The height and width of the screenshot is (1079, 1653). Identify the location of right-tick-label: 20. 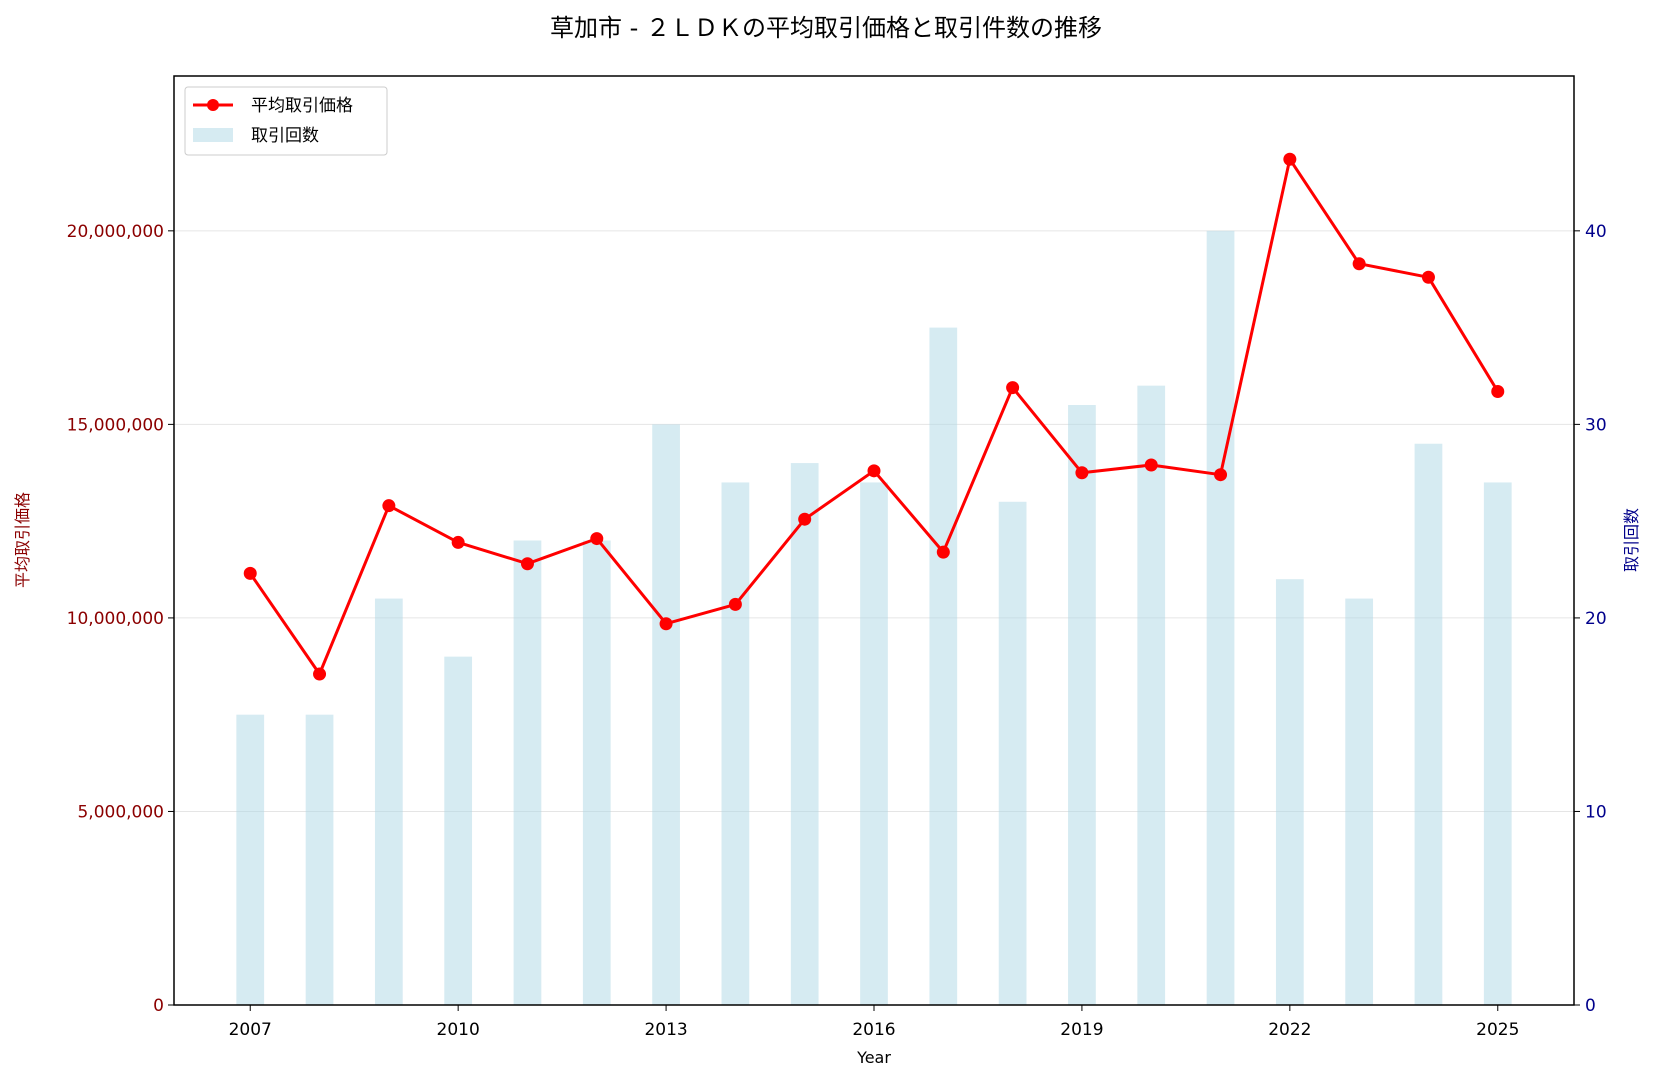
(1596, 619).